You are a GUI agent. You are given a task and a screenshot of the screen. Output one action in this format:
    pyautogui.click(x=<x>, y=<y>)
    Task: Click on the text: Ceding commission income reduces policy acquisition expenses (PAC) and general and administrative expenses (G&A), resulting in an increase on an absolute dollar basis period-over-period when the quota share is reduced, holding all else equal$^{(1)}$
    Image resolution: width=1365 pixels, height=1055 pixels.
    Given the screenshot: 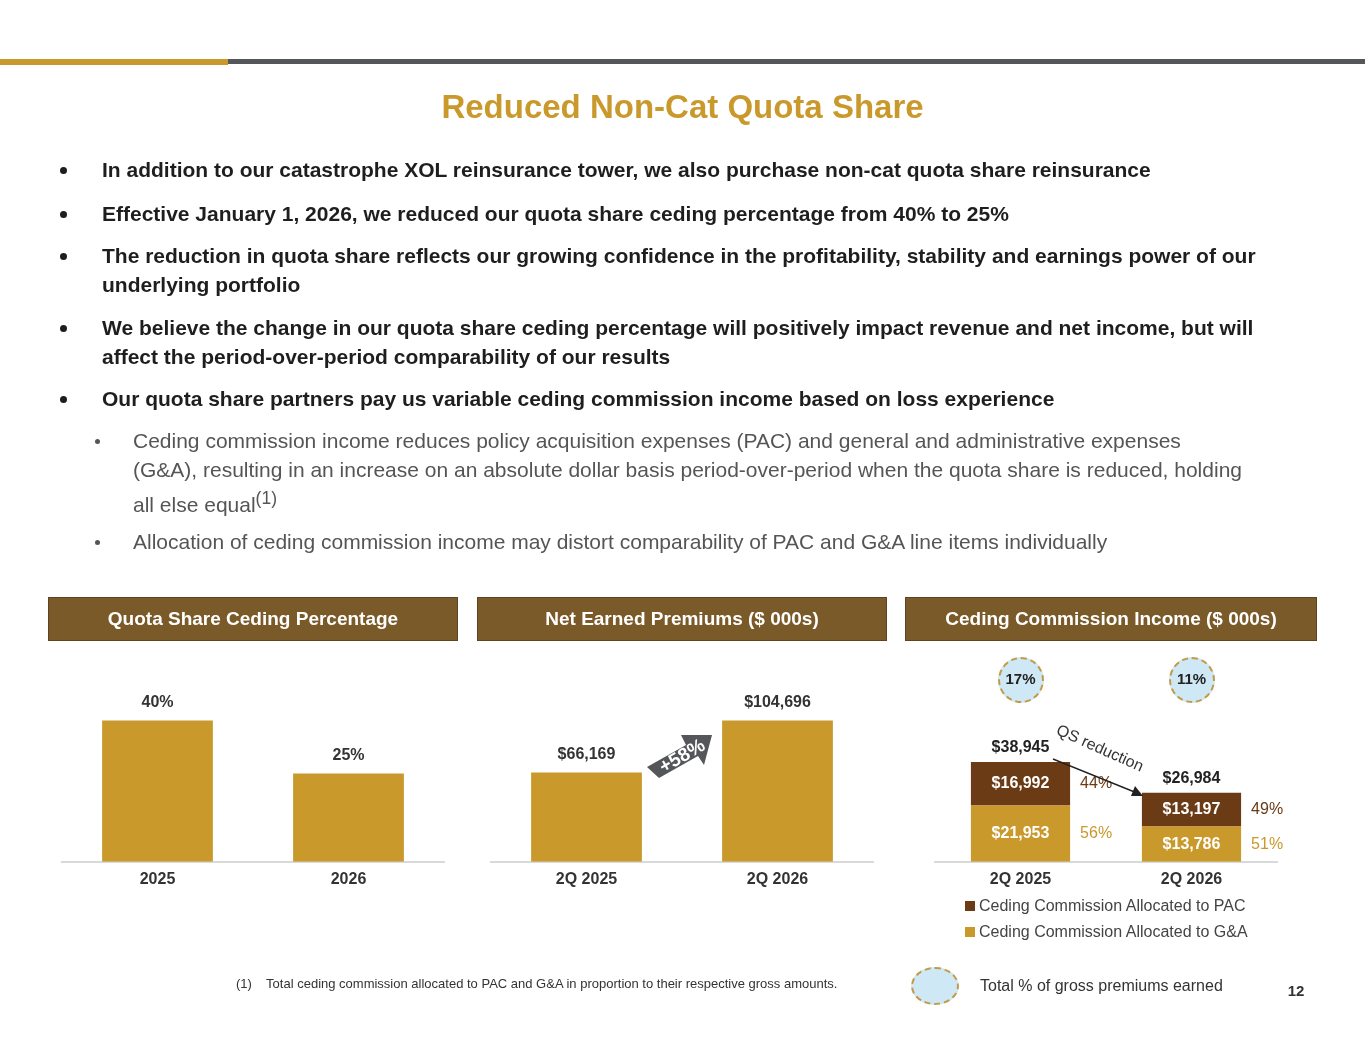 What is the action you would take?
    pyautogui.click(x=688, y=473)
    